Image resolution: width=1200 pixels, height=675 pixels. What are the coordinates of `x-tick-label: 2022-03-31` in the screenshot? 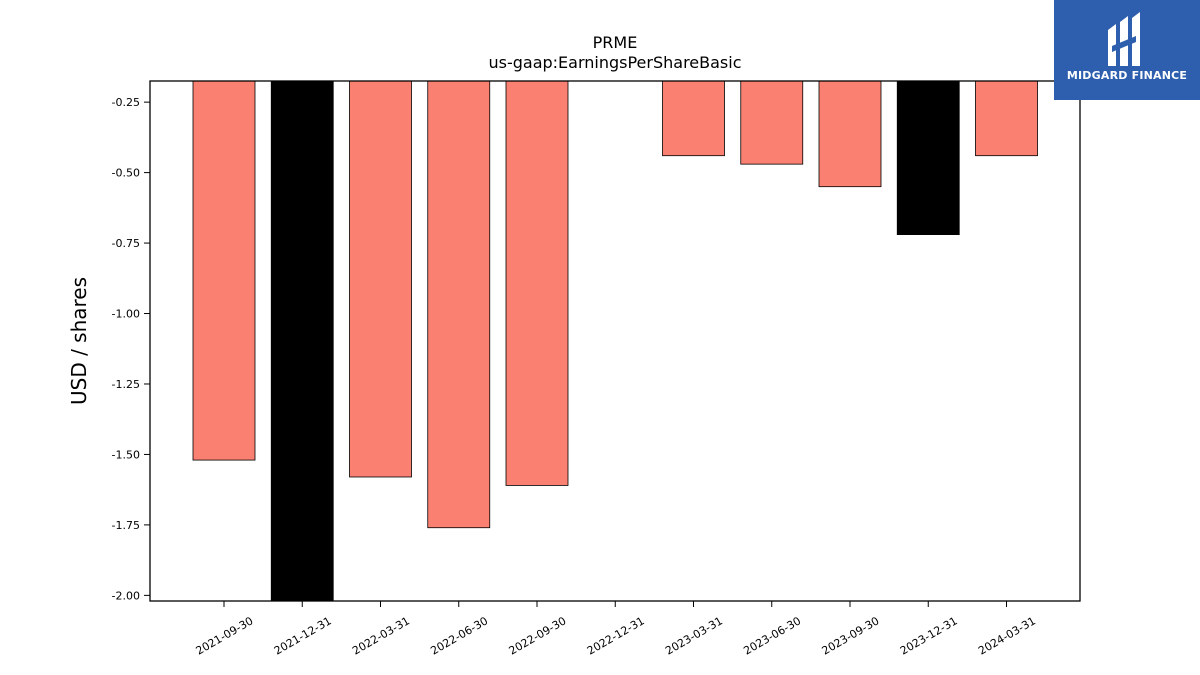 It's located at (381, 635).